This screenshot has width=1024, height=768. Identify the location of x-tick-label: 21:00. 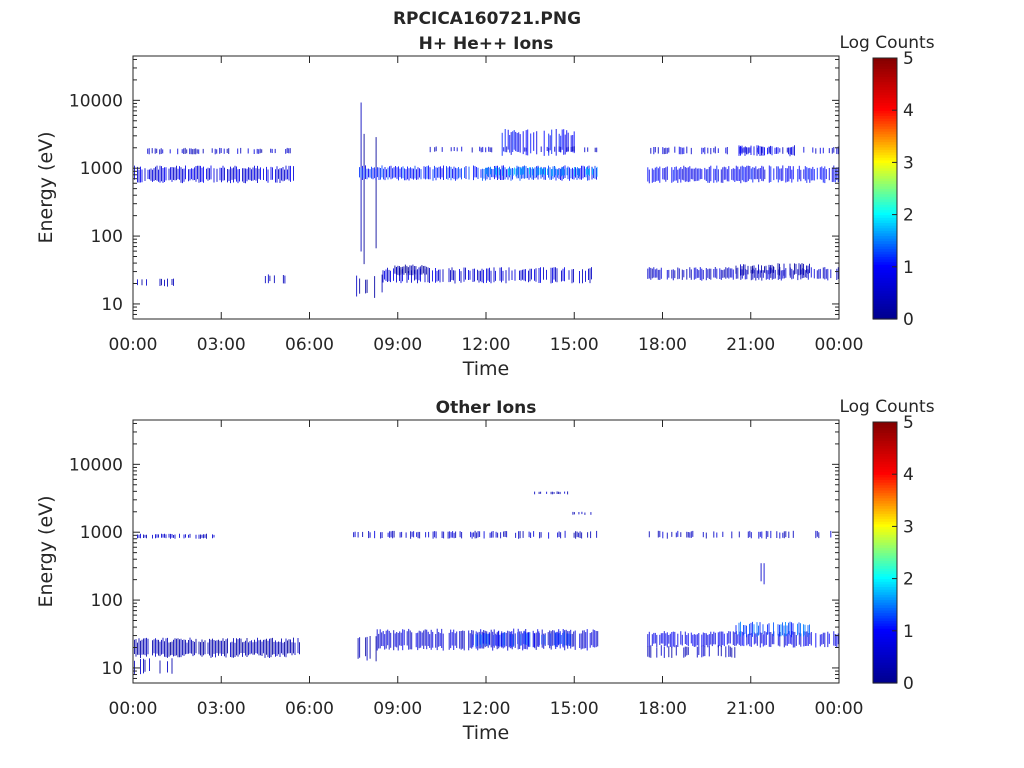
(750, 345).